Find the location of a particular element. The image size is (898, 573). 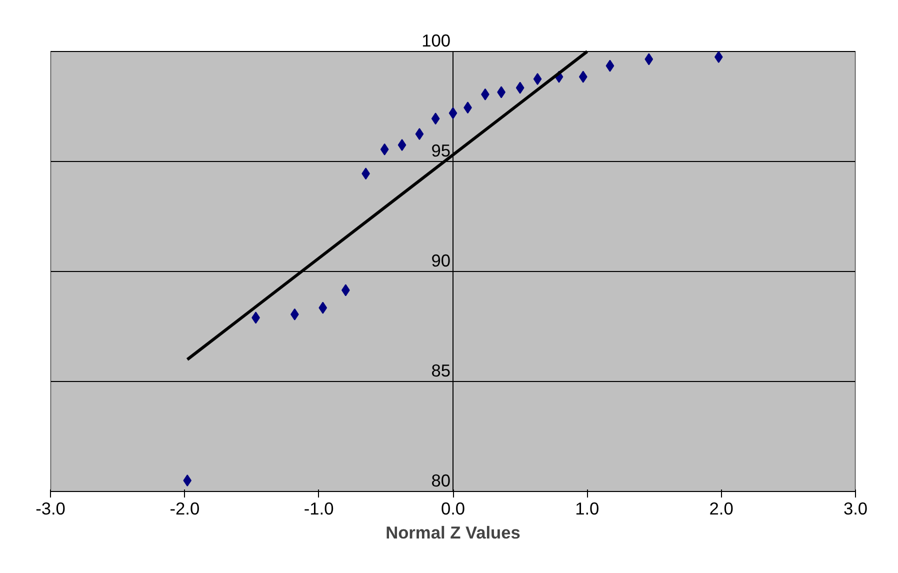

y-tick-label: 95 is located at coordinates (441, 150).